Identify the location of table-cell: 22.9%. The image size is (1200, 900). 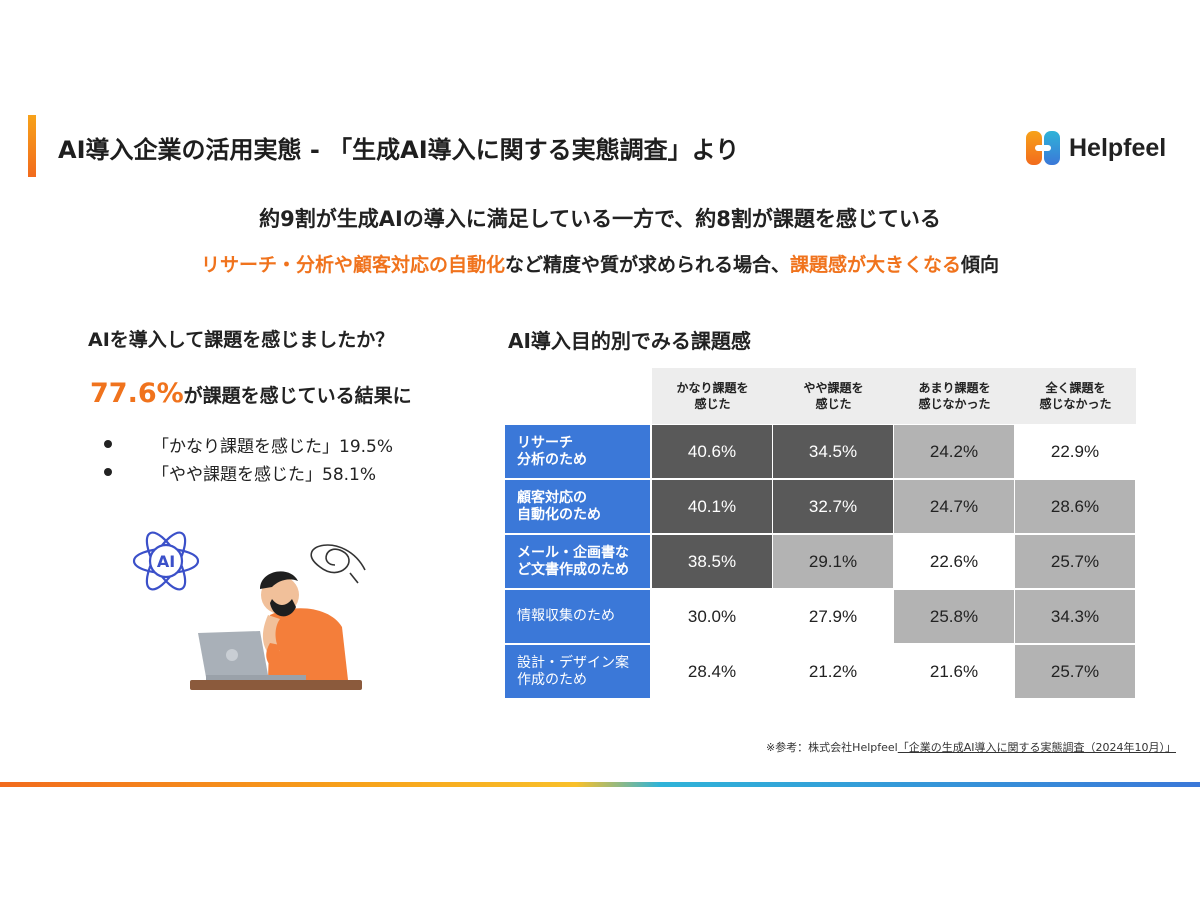
(1075, 451).